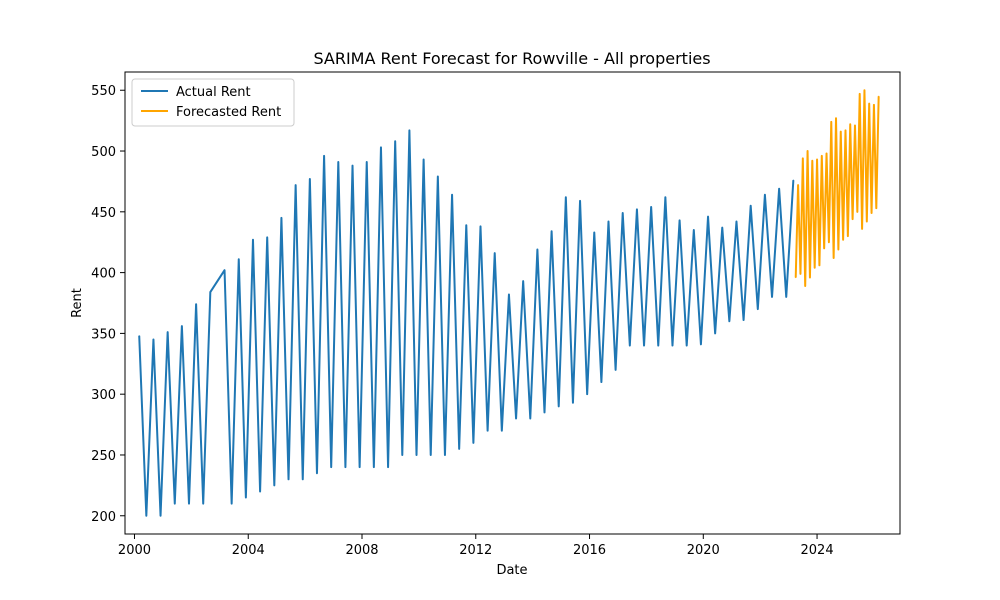 This screenshot has width=1000, height=600. I want to click on y-tick-label: 200, so click(103, 517).